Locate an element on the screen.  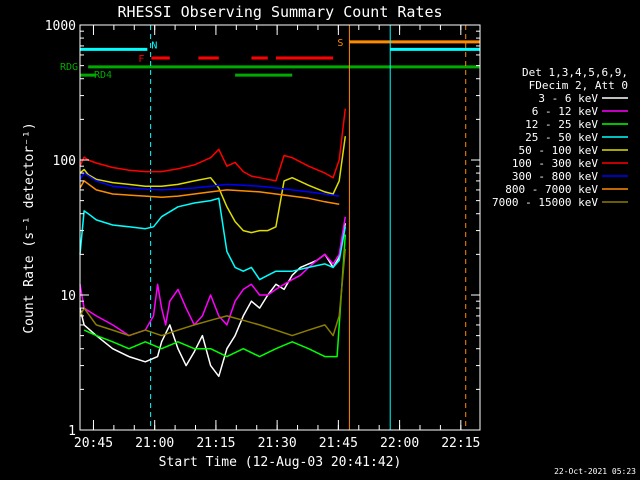
x-axis-label: Start Time (12-Aug-03 20:41:42) is located at coordinates (280, 462).